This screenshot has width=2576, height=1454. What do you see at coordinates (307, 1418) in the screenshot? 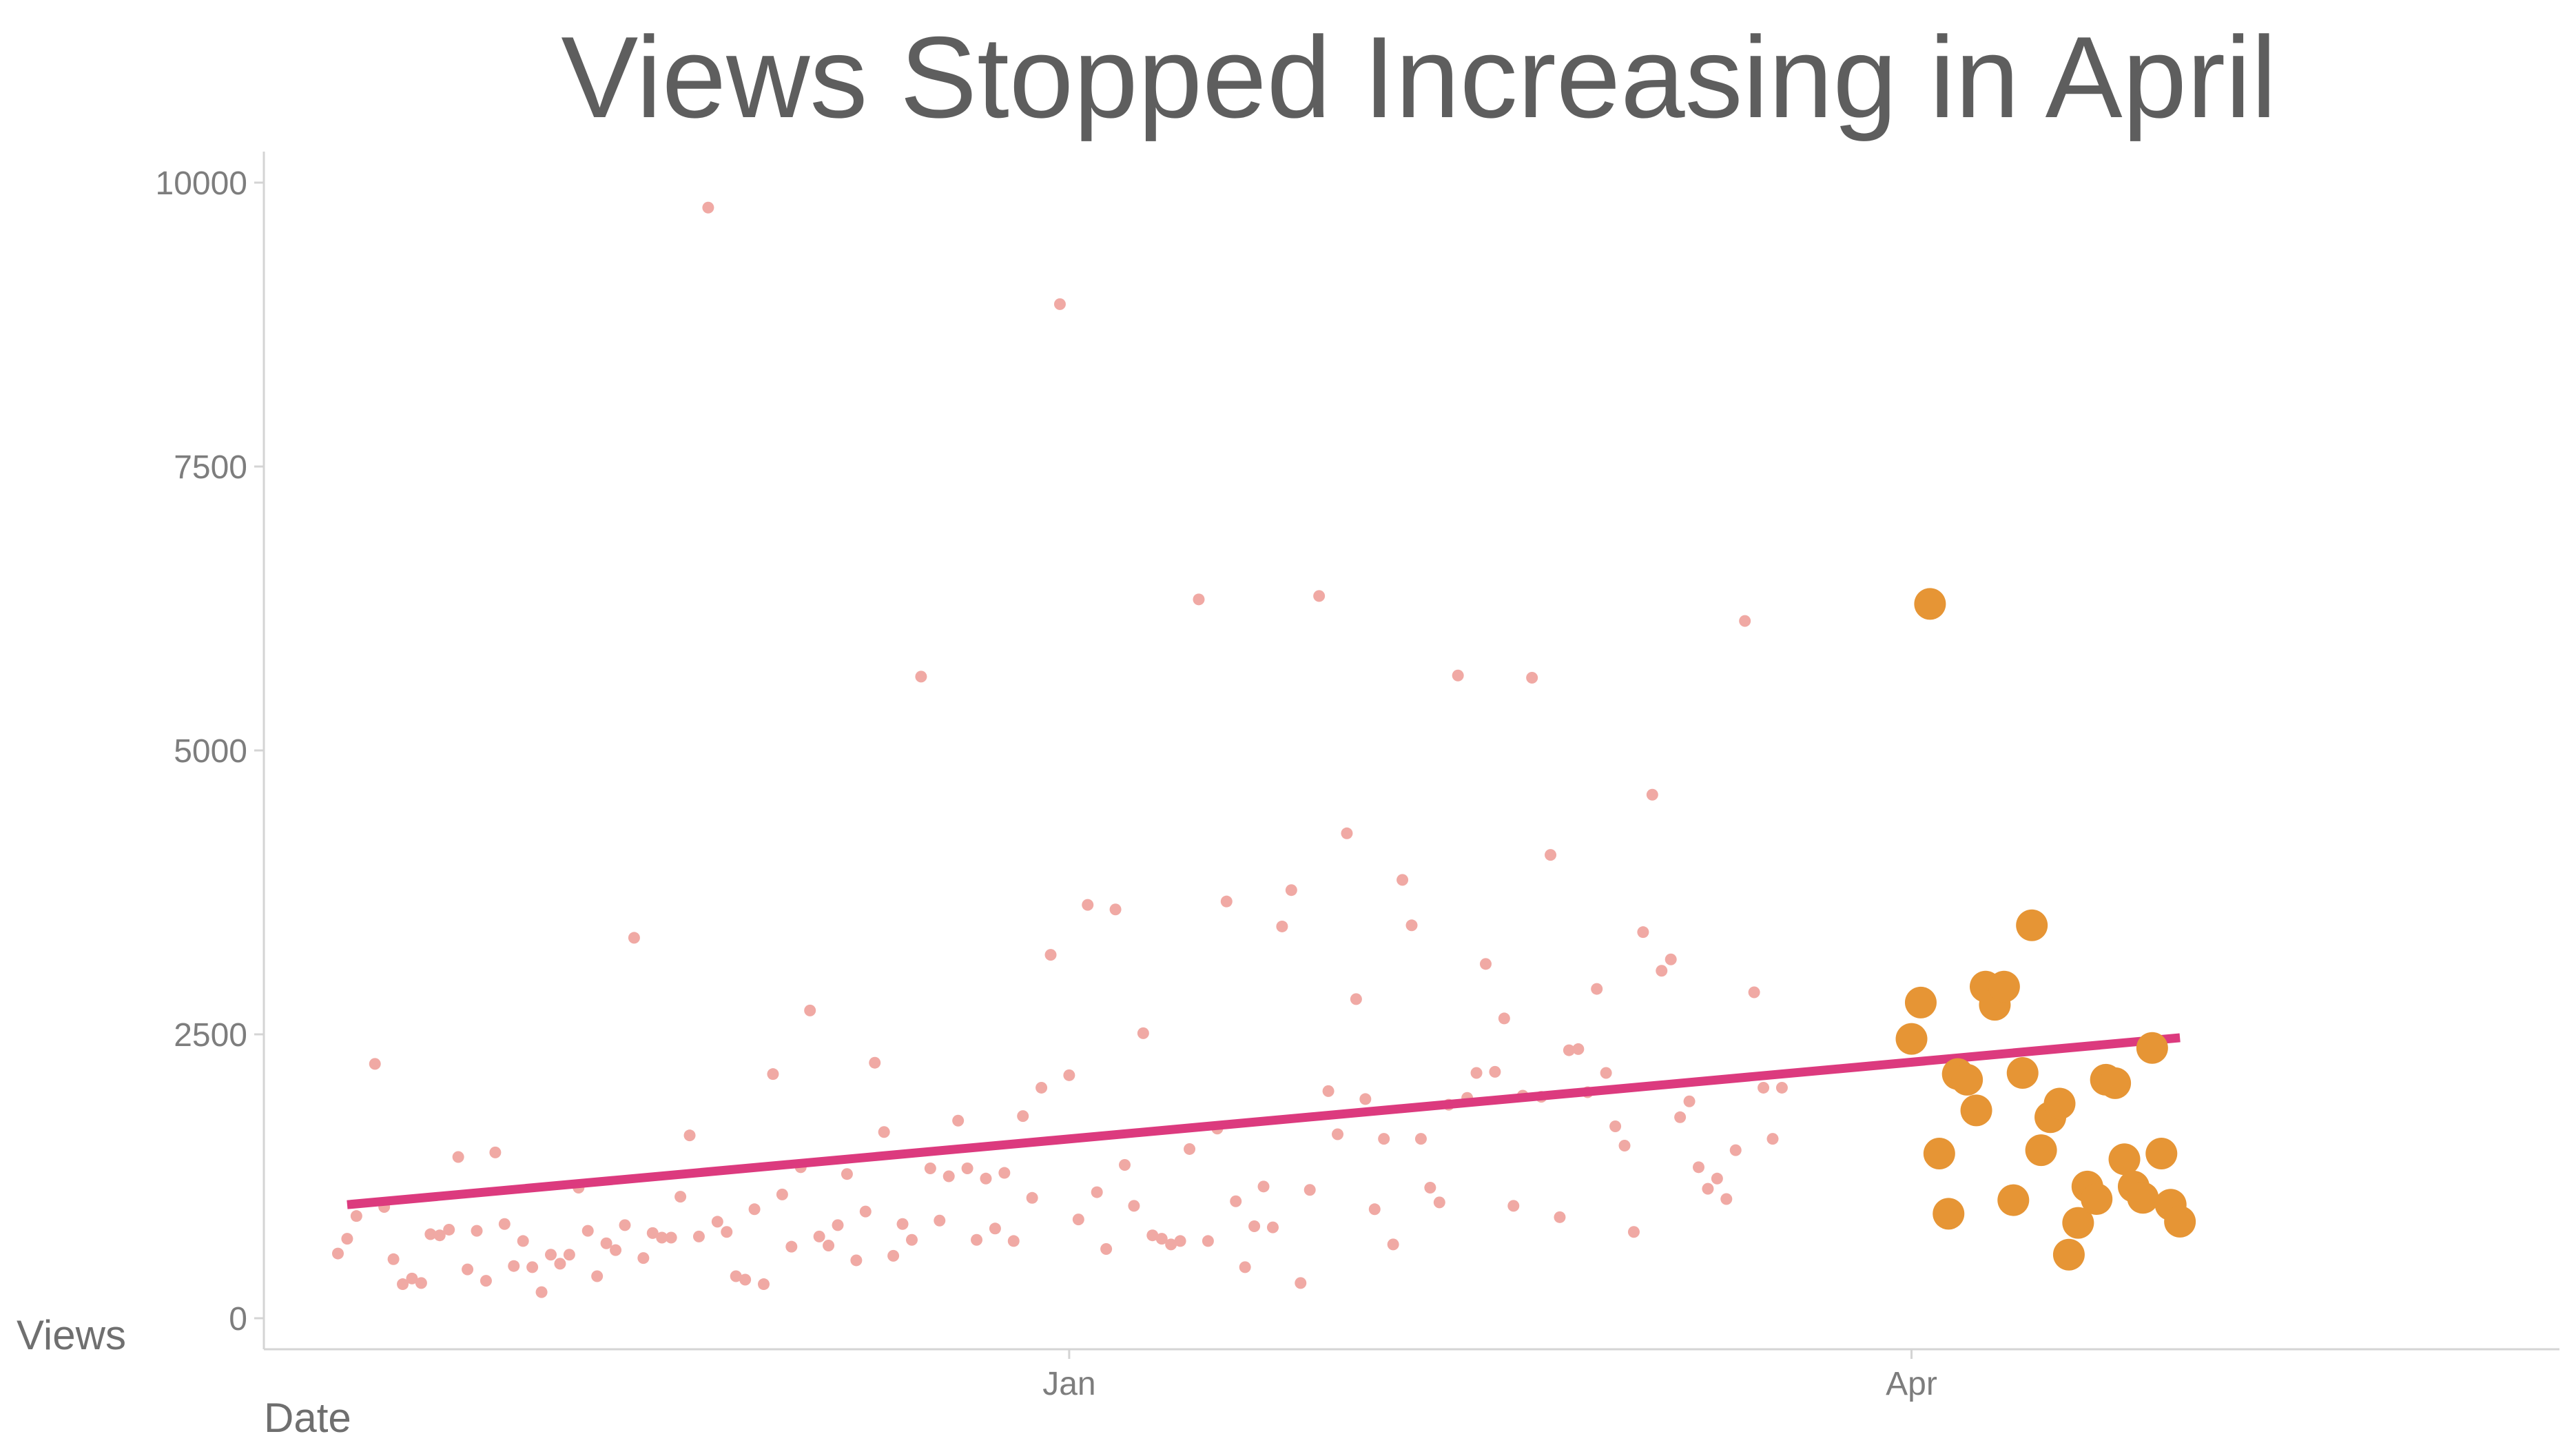
I see `x-axis-label: Date` at bounding box center [307, 1418].